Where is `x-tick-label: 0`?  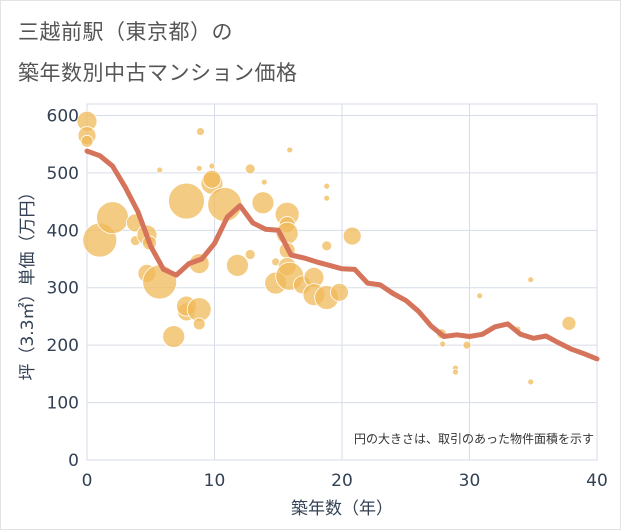
x-tick-label: 0 is located at coordinates (87, 481).